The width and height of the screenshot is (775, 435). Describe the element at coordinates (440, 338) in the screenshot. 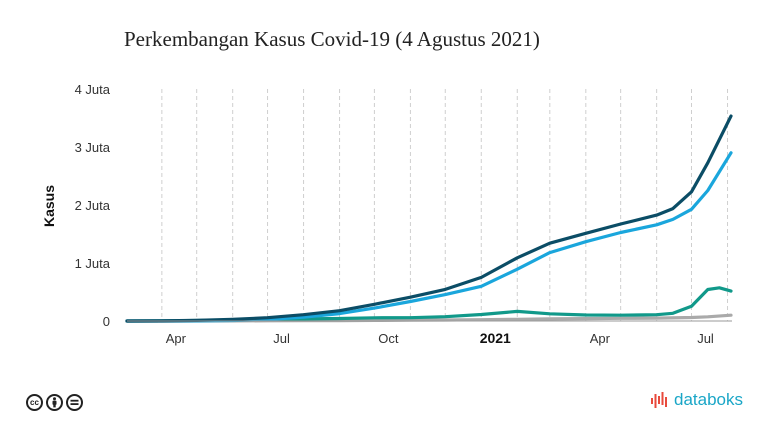

I see `x-tick-labels: Apr Jul Oct 2021 Apr Jul` at that location.